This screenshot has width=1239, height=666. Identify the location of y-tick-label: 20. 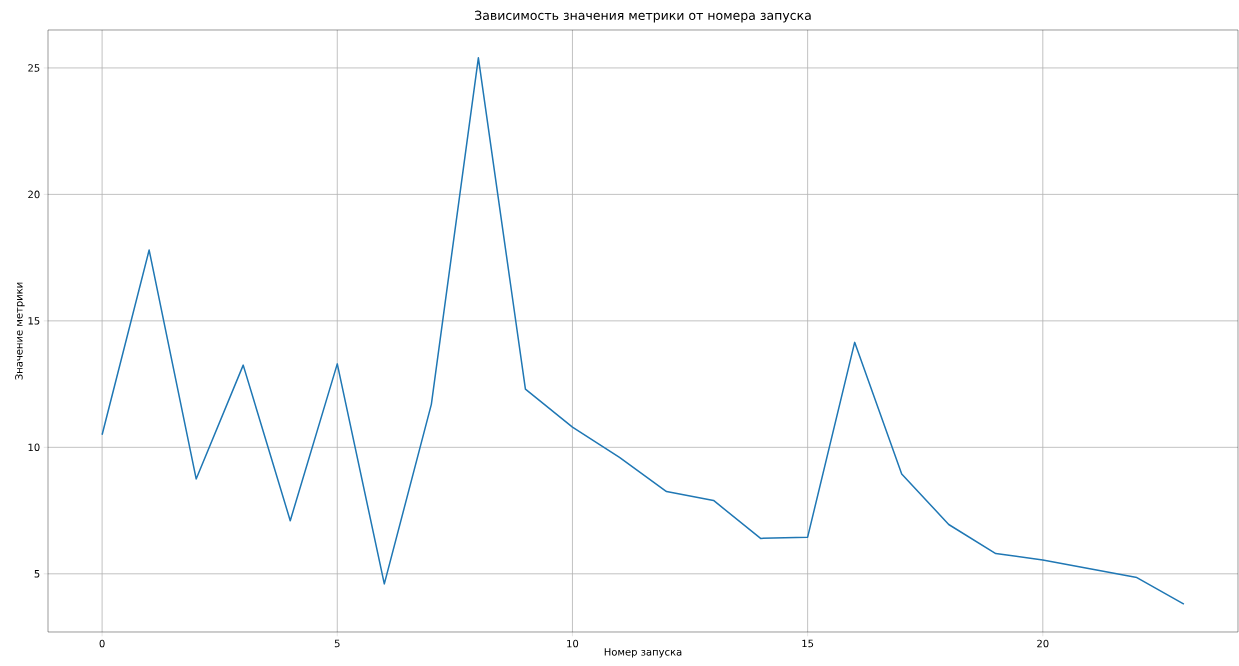
(34, 194).